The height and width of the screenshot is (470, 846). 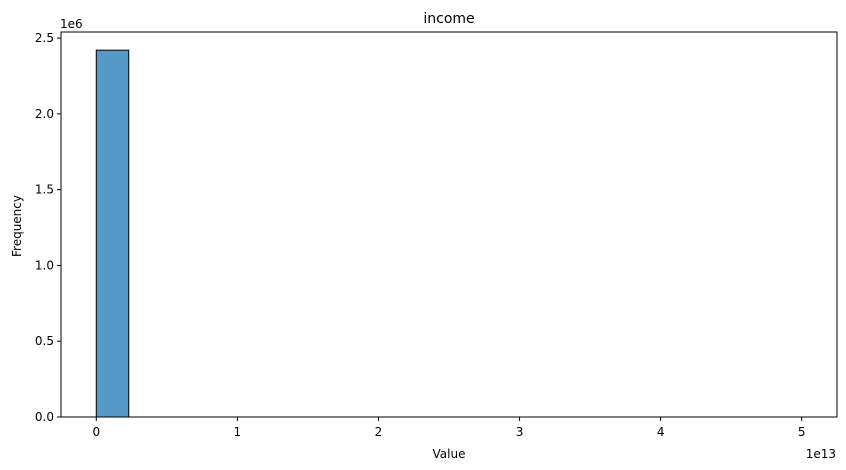 I want to click on x-tick-label: 0, so click(x=96, y=432).